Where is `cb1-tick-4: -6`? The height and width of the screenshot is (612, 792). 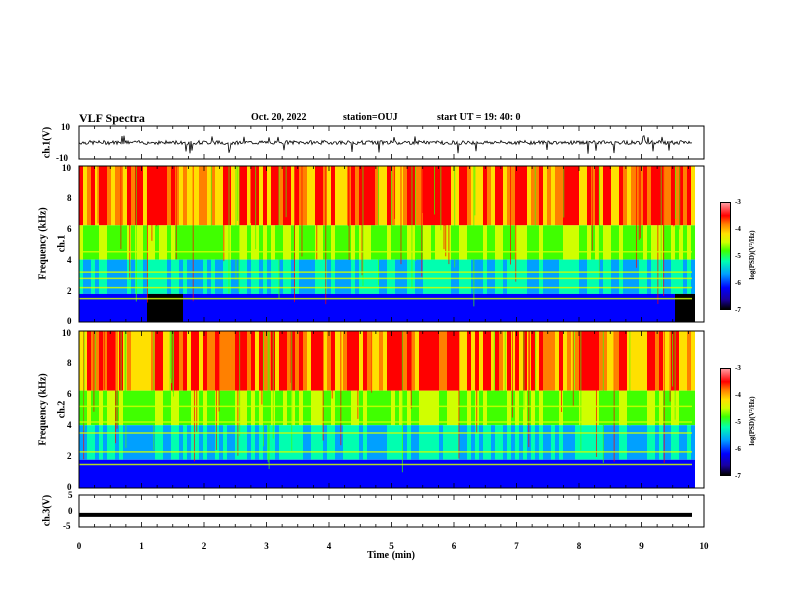
cb1-tick-4: -6 is located at coordinates (738, 283).